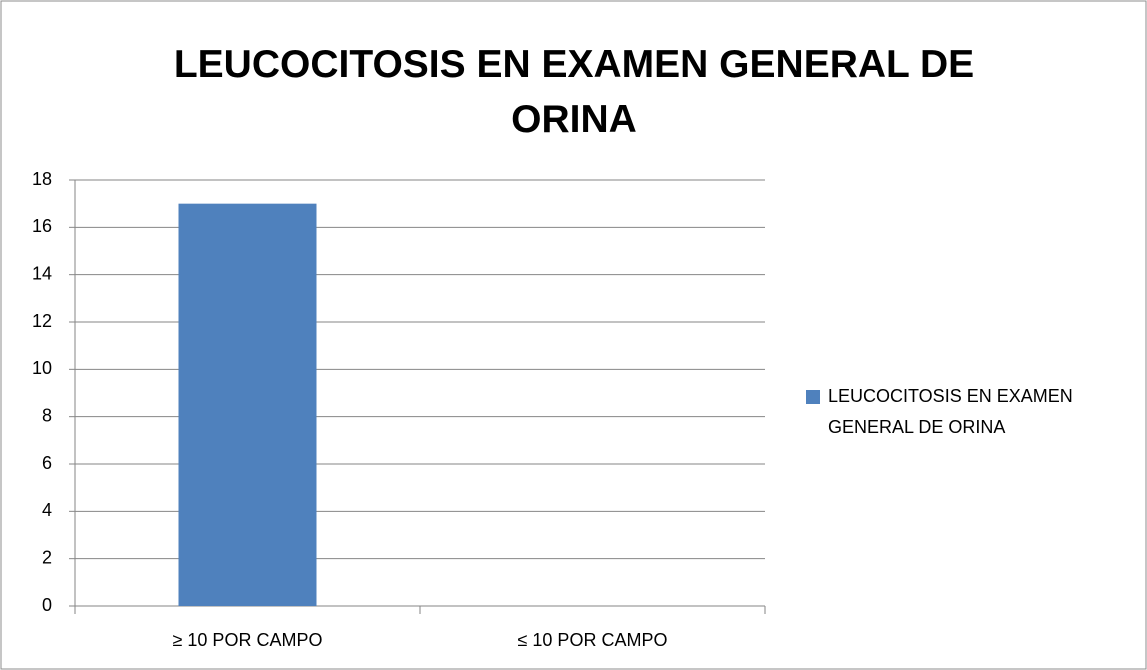 The height and width of the screenshot is (670, 1147). What do you see at coordinates (42, 321) in the screenshot?
I see `y-tick-label: 12` at bounding box center [42, 321].